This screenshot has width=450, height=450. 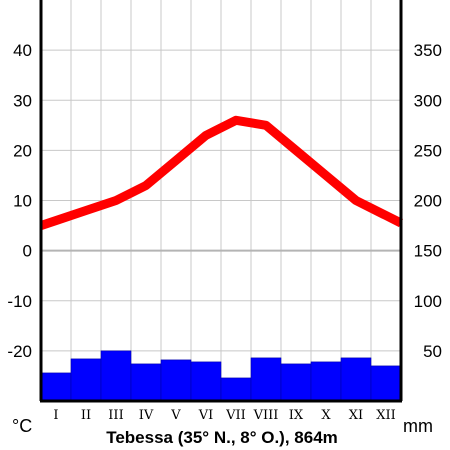 I want to click on month-label: IX, so click(x=296, y=415).